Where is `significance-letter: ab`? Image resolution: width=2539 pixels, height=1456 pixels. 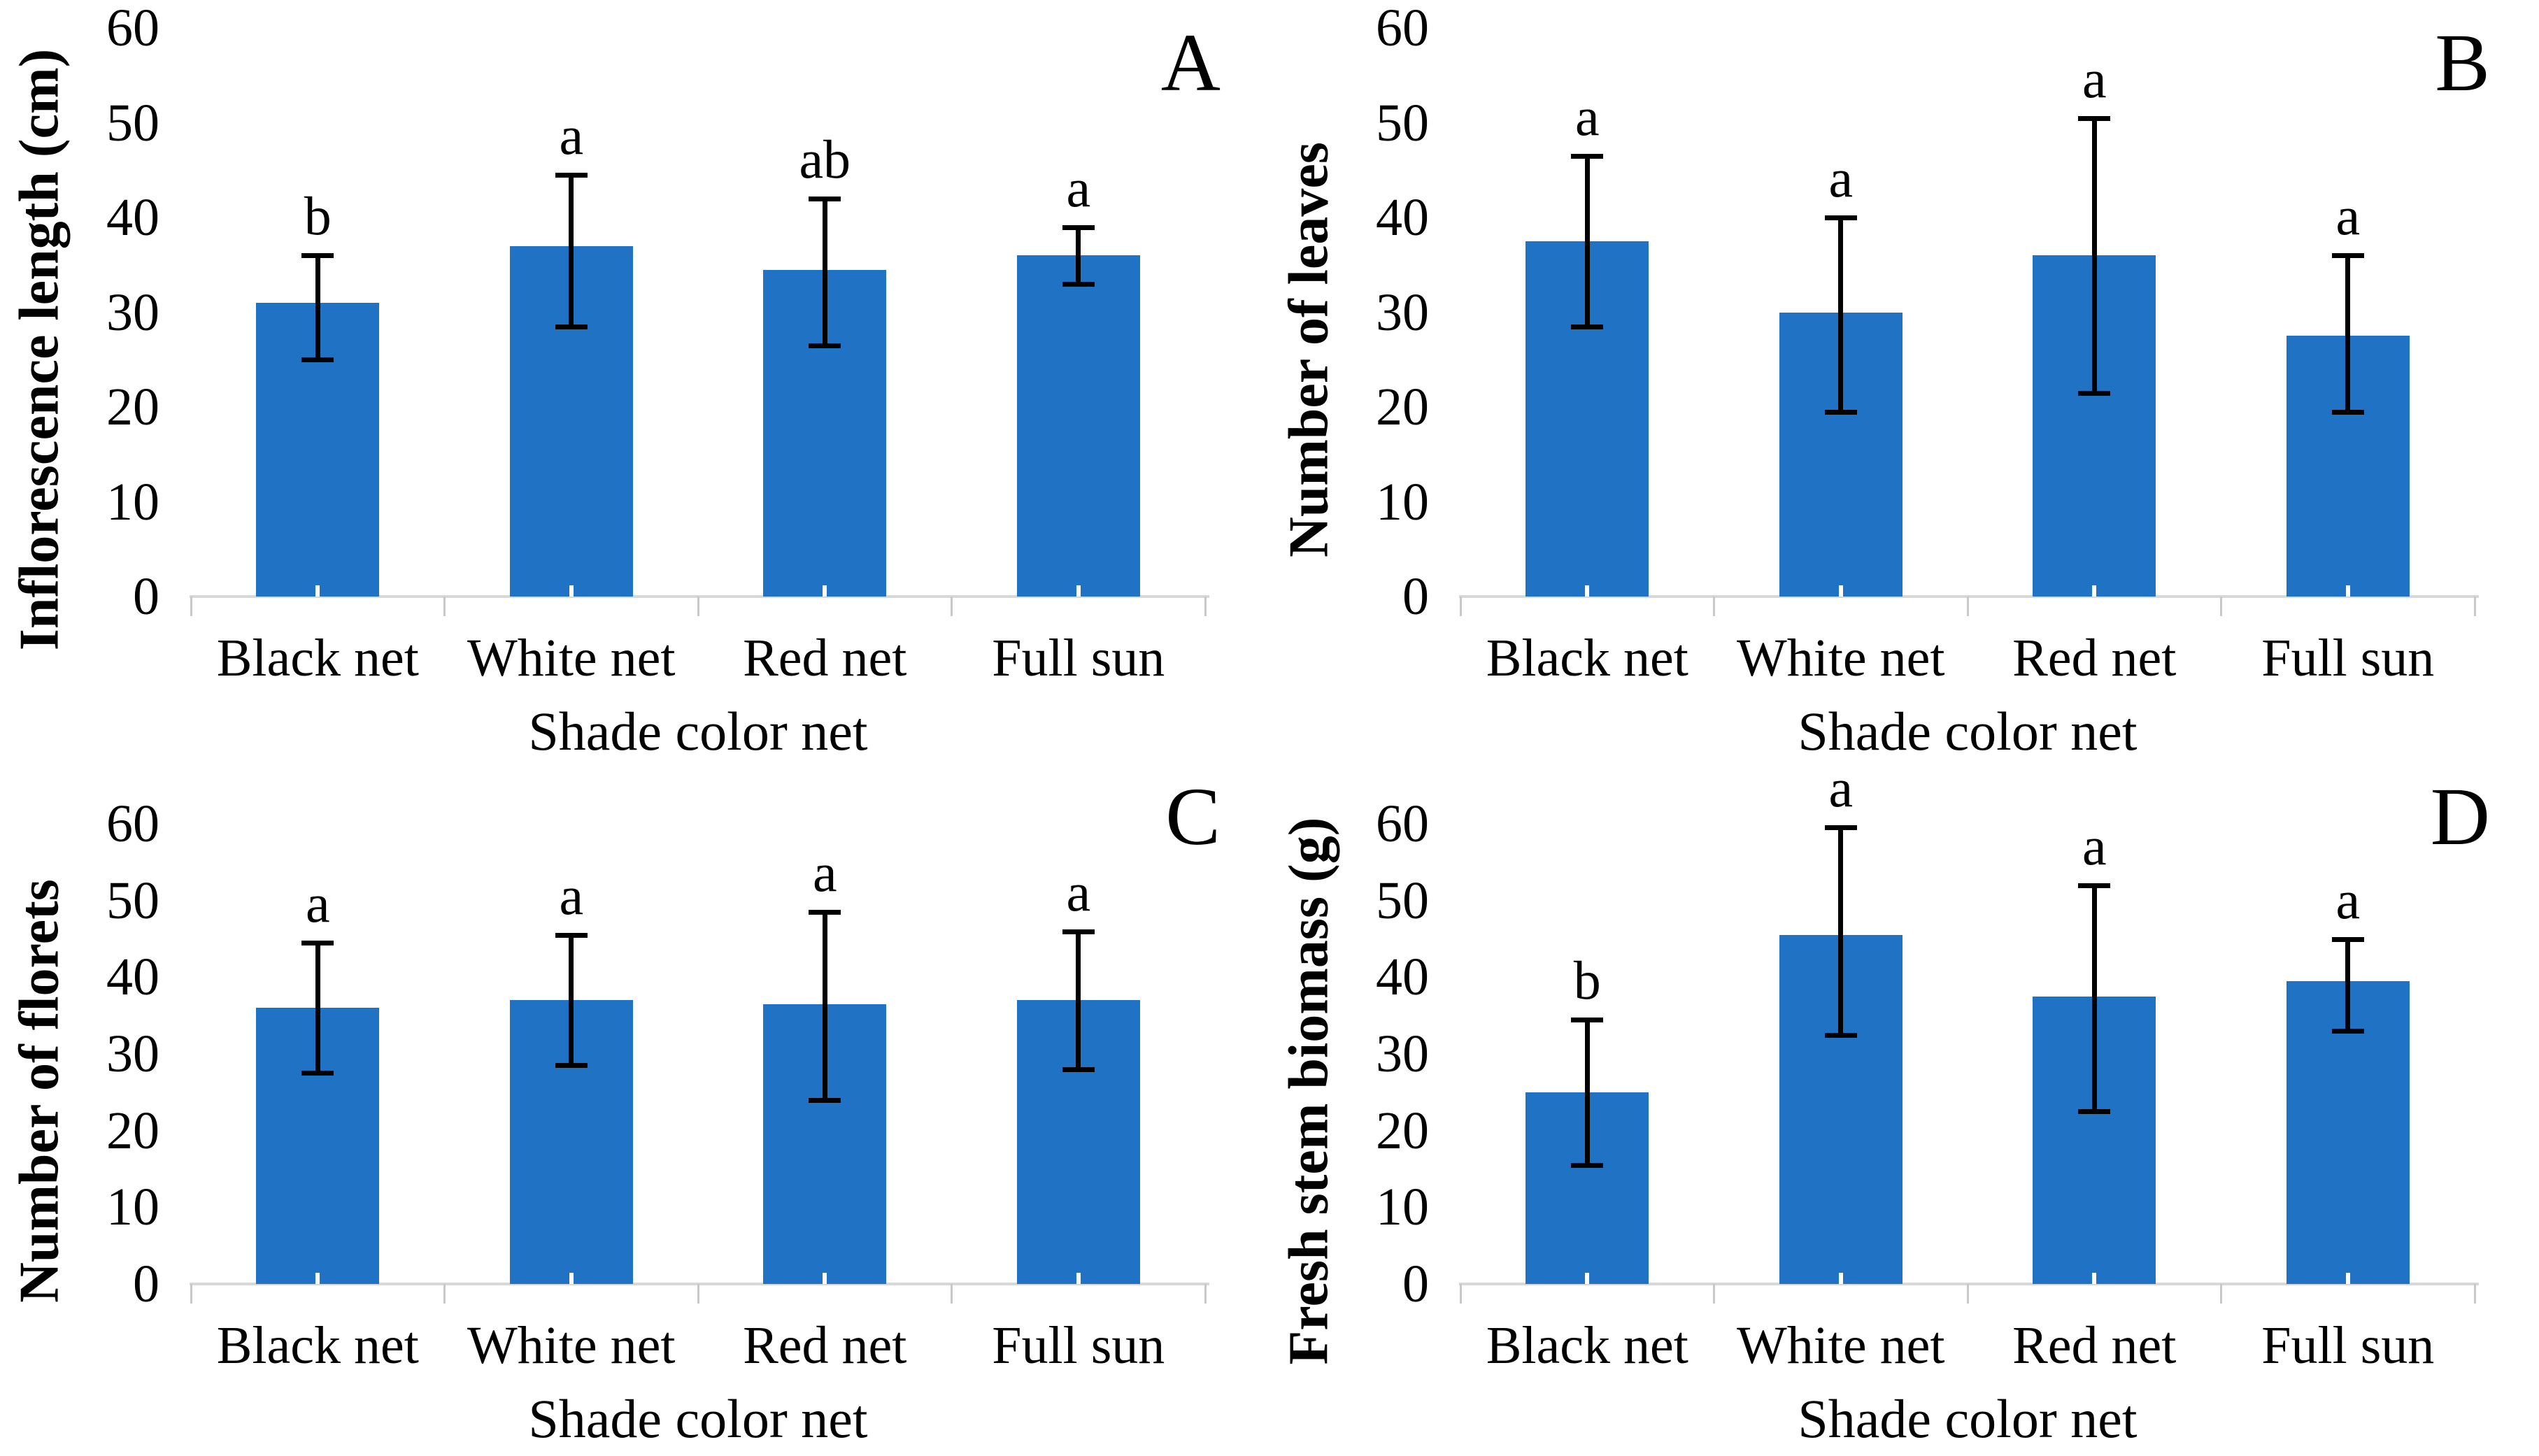 significance-letter: ab is located at coordinates (825, 159).